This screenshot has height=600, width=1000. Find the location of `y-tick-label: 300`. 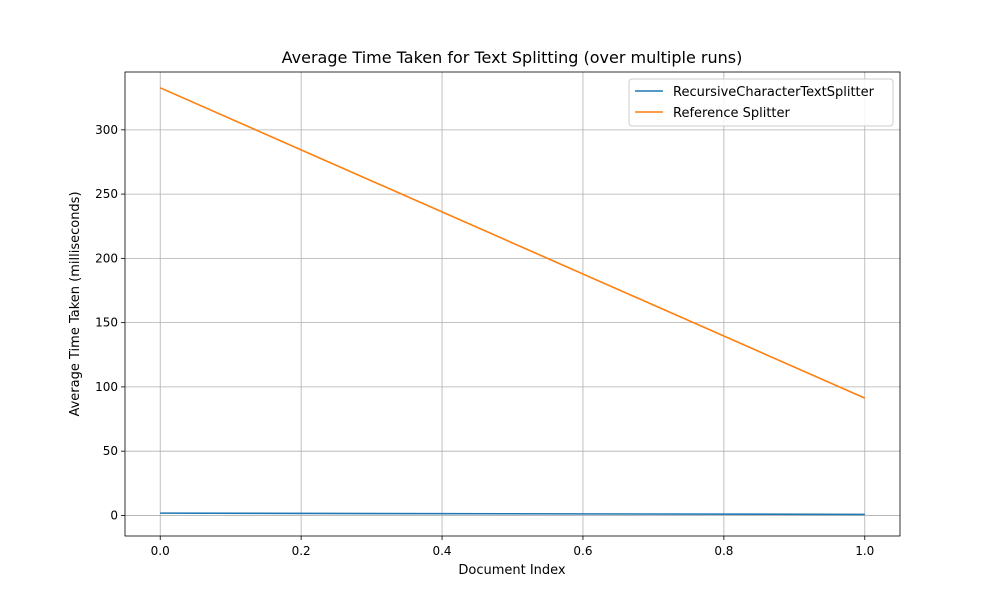

y-tick-label: 300 is located at coordinates (106, 130).